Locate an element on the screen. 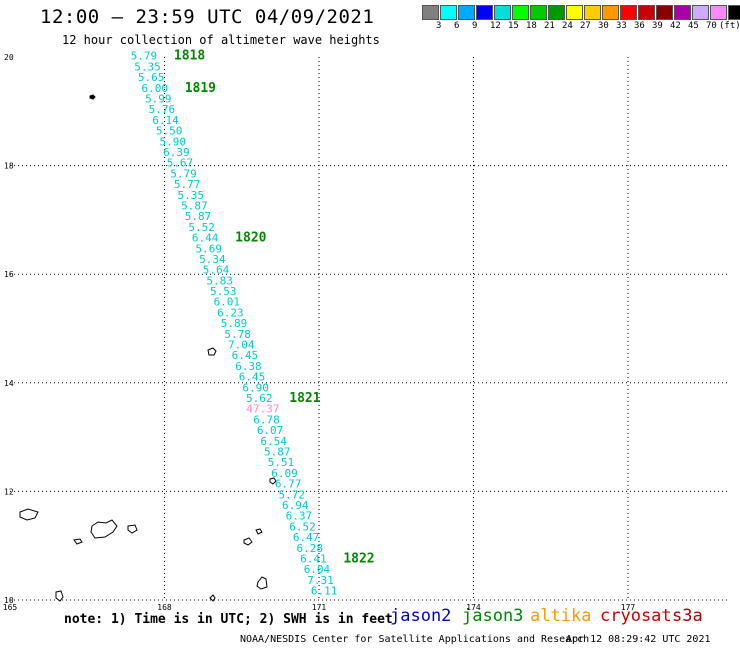 The width and height of the screenshot is (740, 650). swh-value: 5.77 is located at coordinates (187, 184).